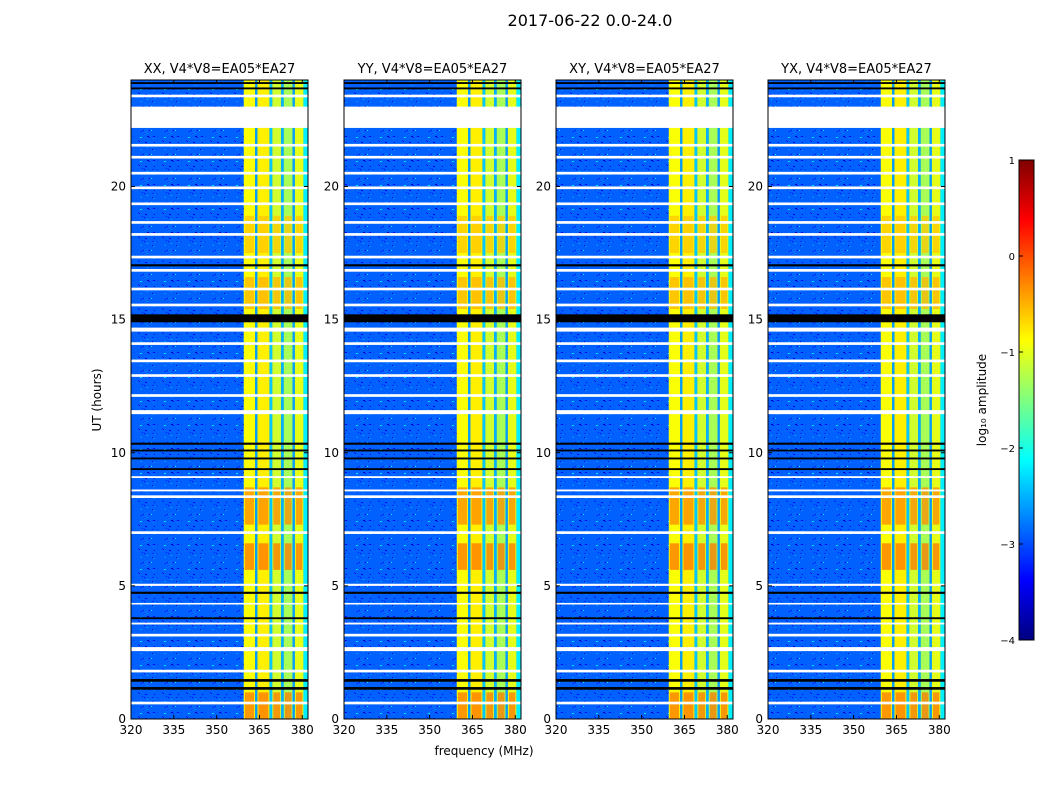  I want to click on panel-frame, so click(644, 399).